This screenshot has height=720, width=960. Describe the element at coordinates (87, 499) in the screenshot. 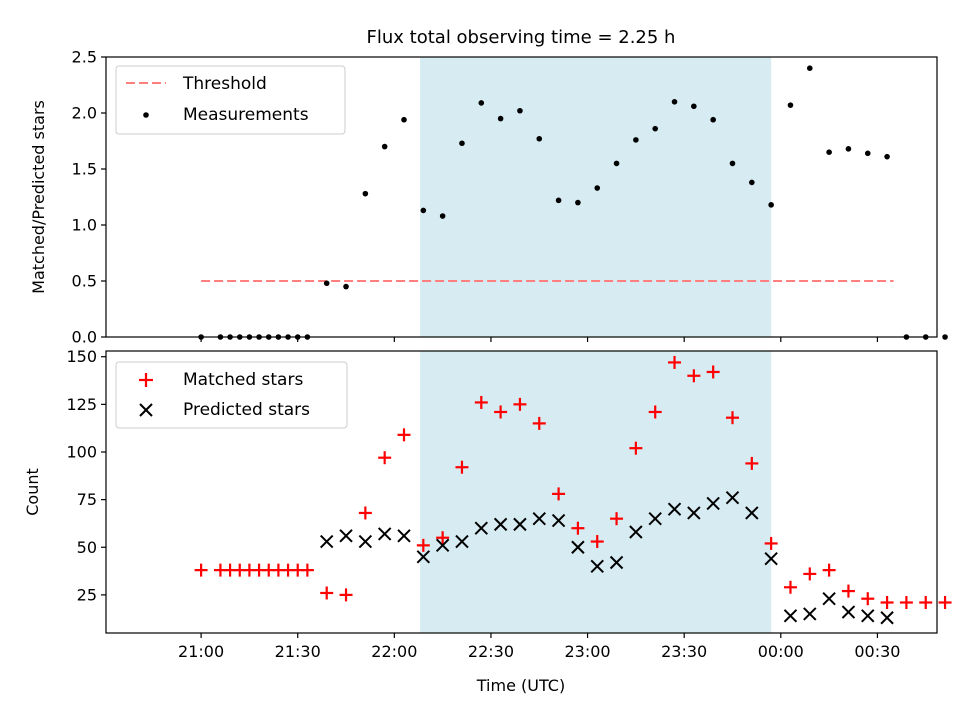

I see `y-tick-label: 75` at that location.